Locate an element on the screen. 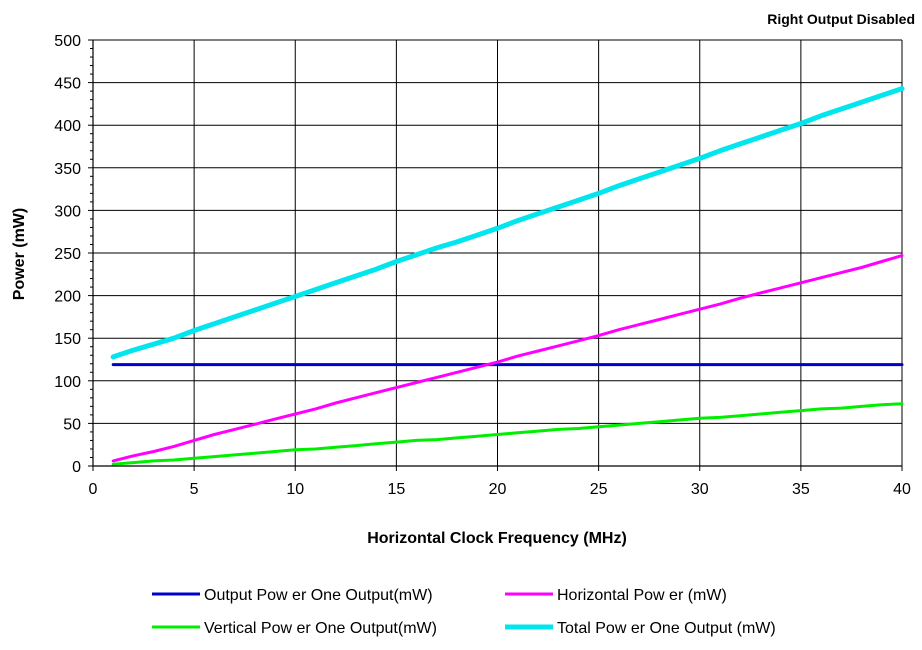 Image resolution: width=922 pixels, height=650 pixels. y-tick-label: 100 is located at coordinates (67, 382).